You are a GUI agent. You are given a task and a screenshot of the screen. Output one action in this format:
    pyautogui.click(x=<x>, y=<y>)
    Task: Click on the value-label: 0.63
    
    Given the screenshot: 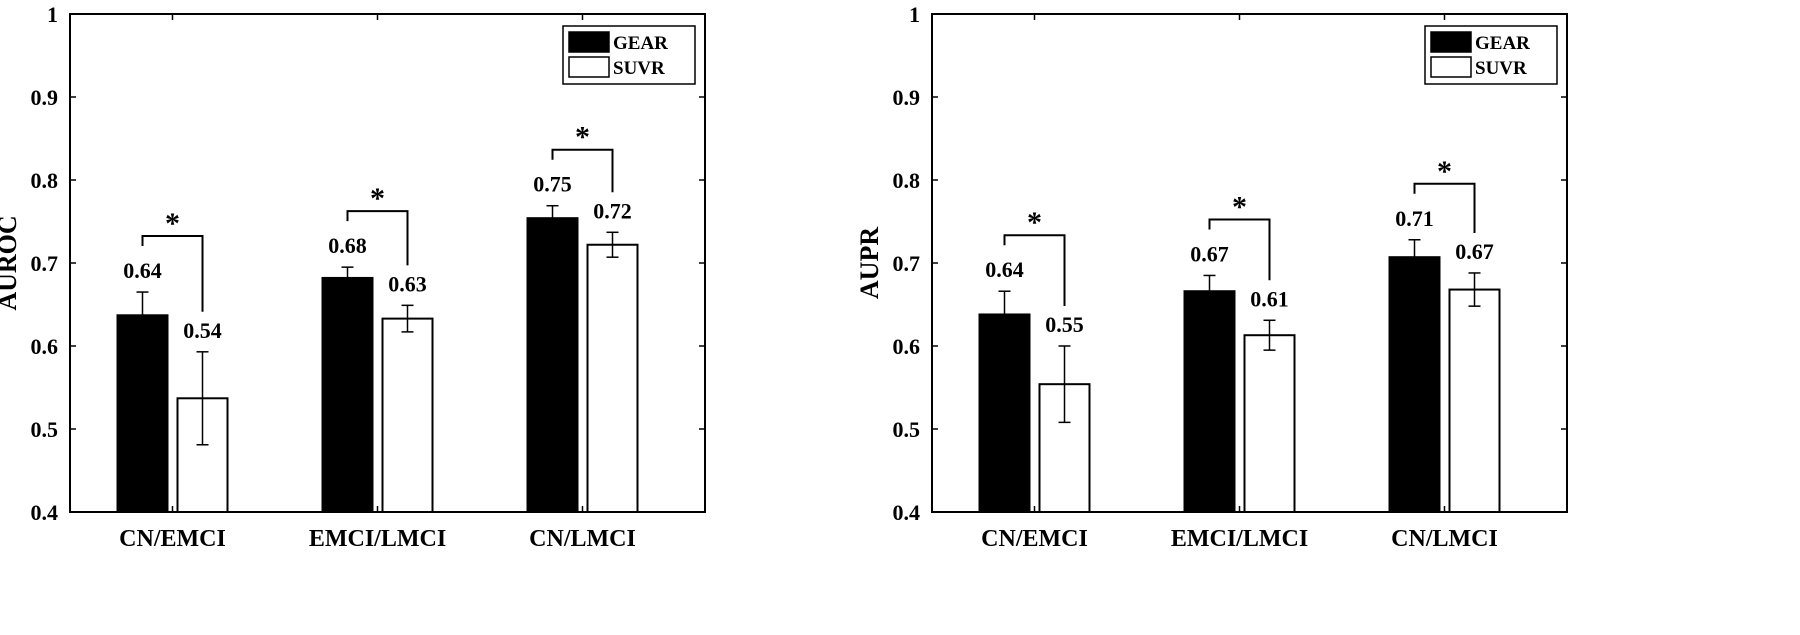 What is the action you would take?
    pyautogui.click(x=407, y=283)
    